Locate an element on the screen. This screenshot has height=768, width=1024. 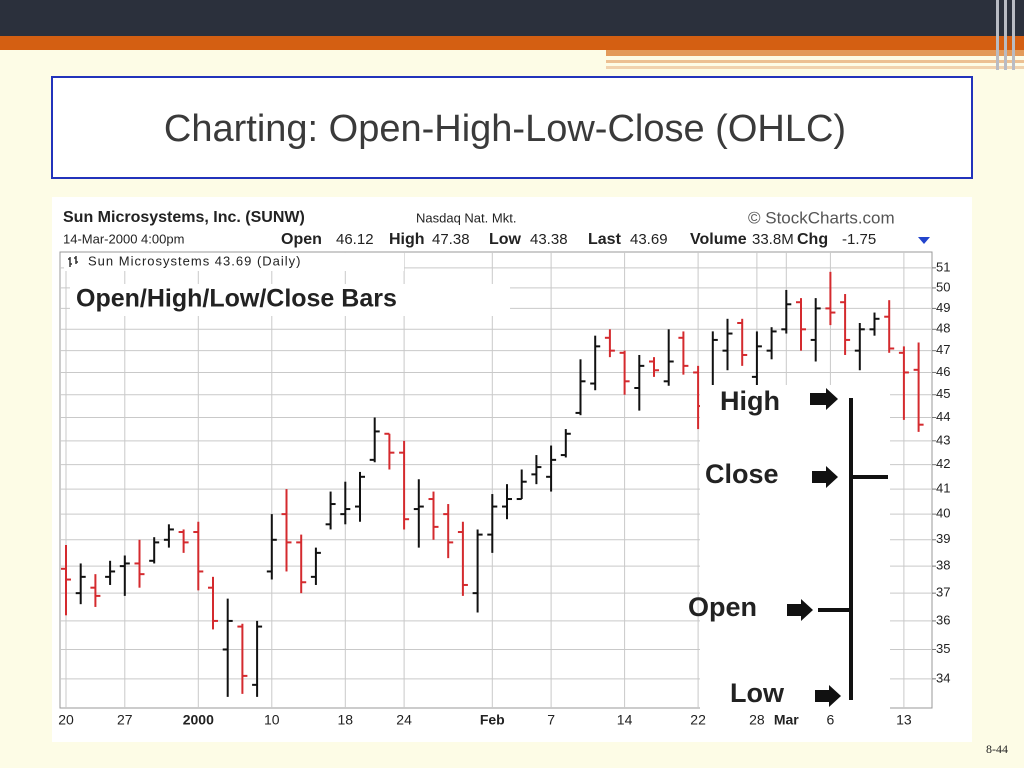
y-tick-label: 48 is located at coordinates (943, 328).